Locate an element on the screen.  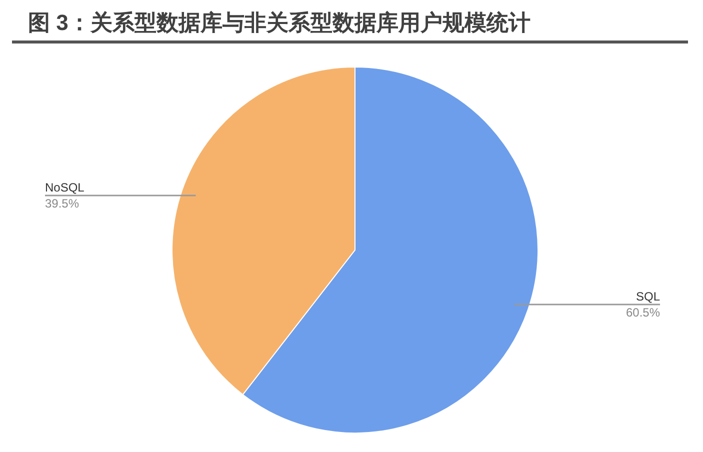
data-label: 39.5% is located at coordinates (62, 203).